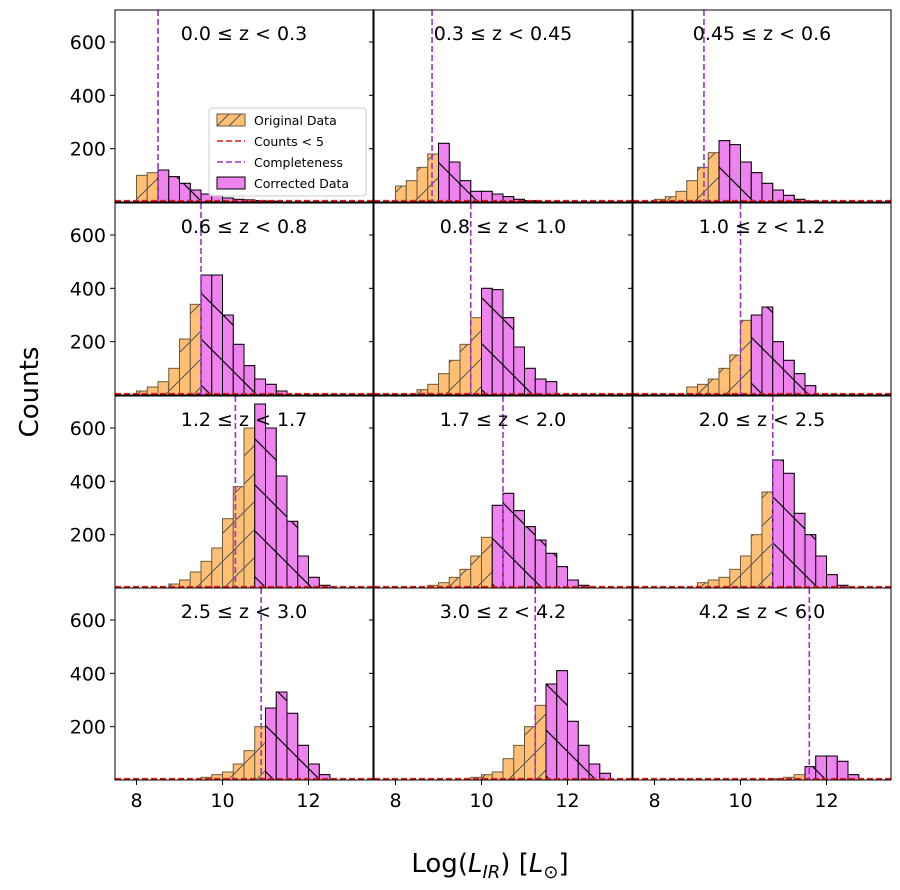 This screenshot has height=890, width=900. What do you see at coordinates (762, 612) in the screenshot?
I see `panel-title: 4.2 ≤ z < 6.0` at bounding box center [762, 612].